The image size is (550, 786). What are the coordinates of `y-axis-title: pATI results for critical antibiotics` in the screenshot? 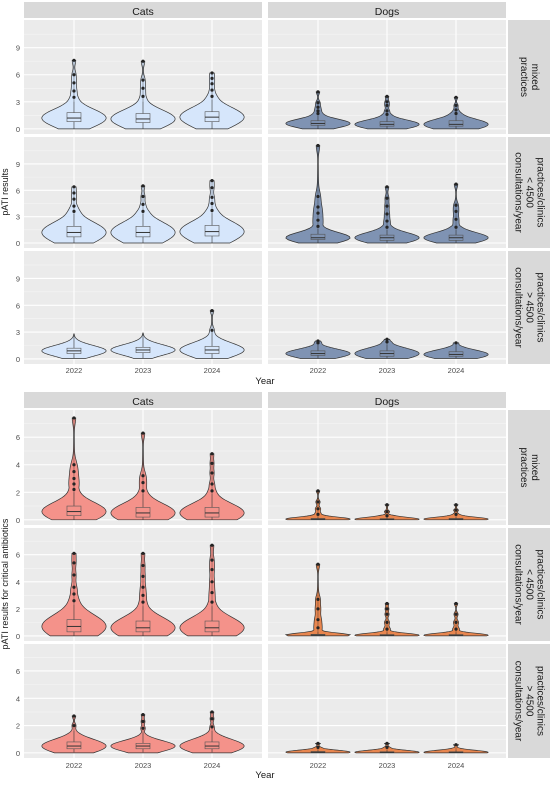 It's located at (5, 583).